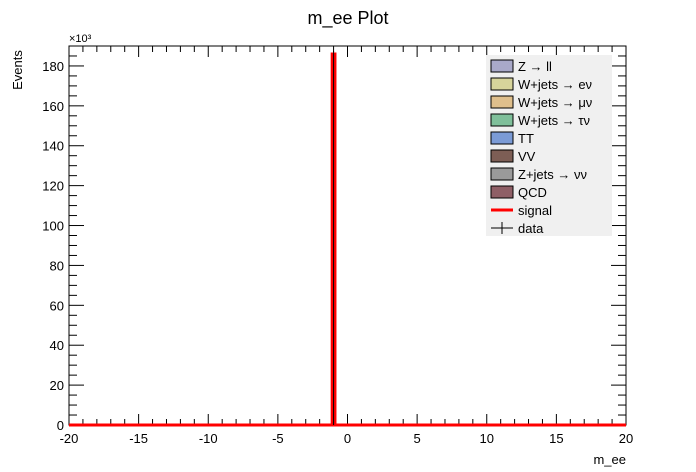 This screenshot has height=472, width=696. I want to click on x-tick-label: 5, so click(417, 438).